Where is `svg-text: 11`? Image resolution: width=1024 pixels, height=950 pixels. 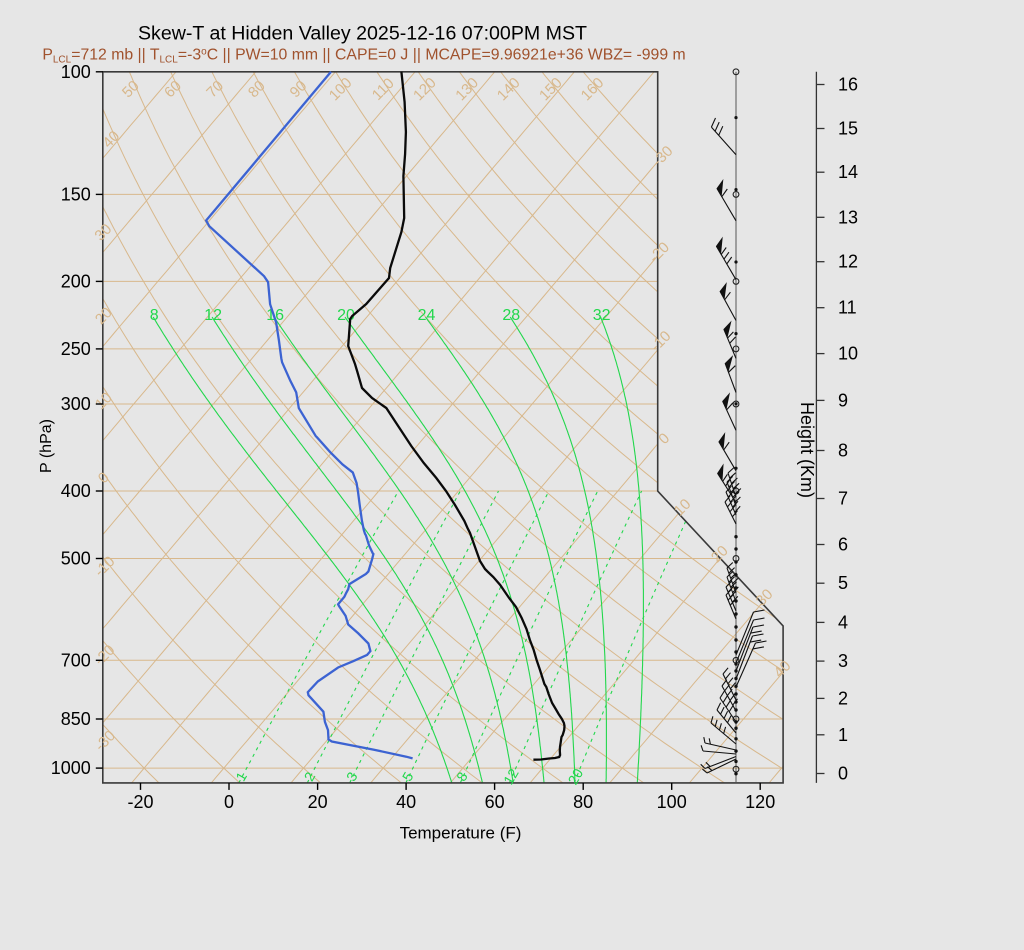
svg-text: 11 is located at coordinates (847, 308).